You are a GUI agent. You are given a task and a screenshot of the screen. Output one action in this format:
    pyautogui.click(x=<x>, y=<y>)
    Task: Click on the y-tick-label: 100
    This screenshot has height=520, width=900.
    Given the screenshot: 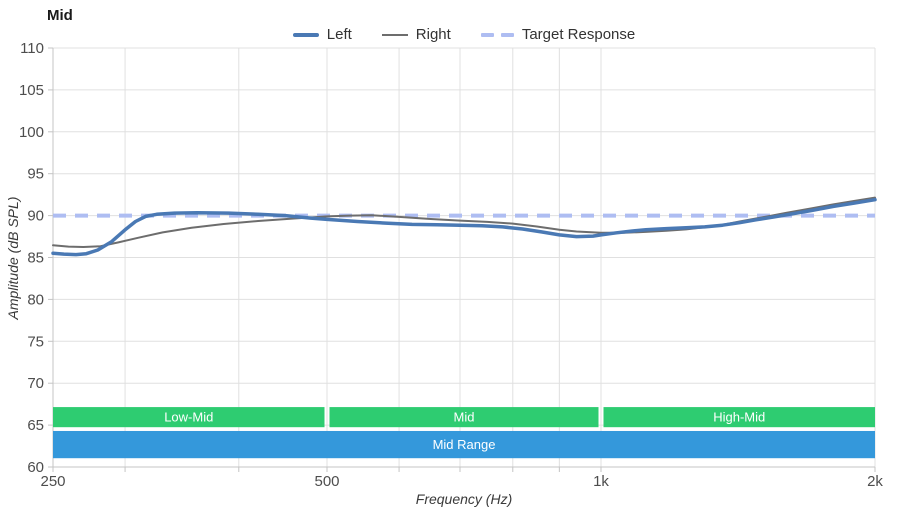 What is the action you would take?
    pyautogui.click(x=31, y=132)
    